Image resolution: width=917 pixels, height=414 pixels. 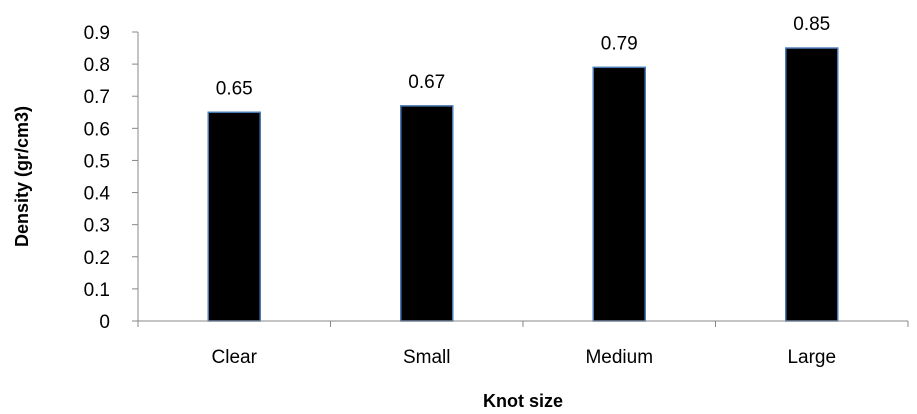 I want to click on y-tick-label: 0.4, so click(x=97, y=194).